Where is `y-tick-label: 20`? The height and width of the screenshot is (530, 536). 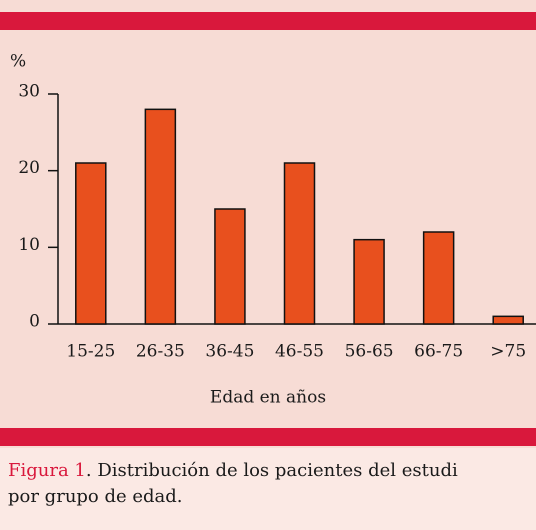 y-tick-label: 20 is located at coordinates (29, 168).